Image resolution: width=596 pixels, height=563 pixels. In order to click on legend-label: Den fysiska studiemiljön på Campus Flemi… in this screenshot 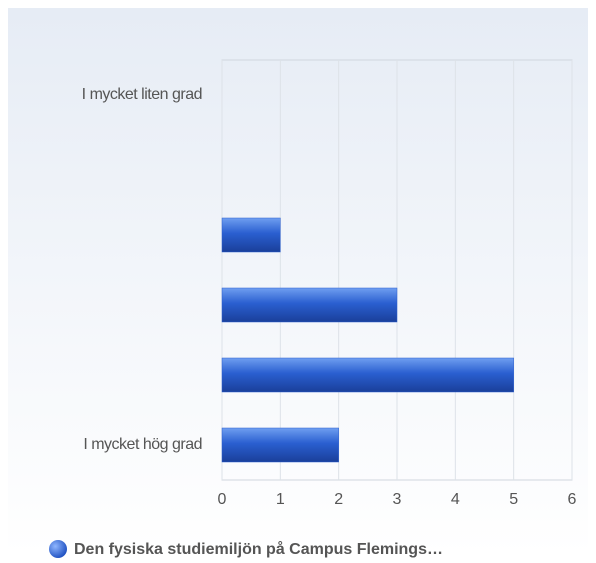, I will do `click(258, 549)`.